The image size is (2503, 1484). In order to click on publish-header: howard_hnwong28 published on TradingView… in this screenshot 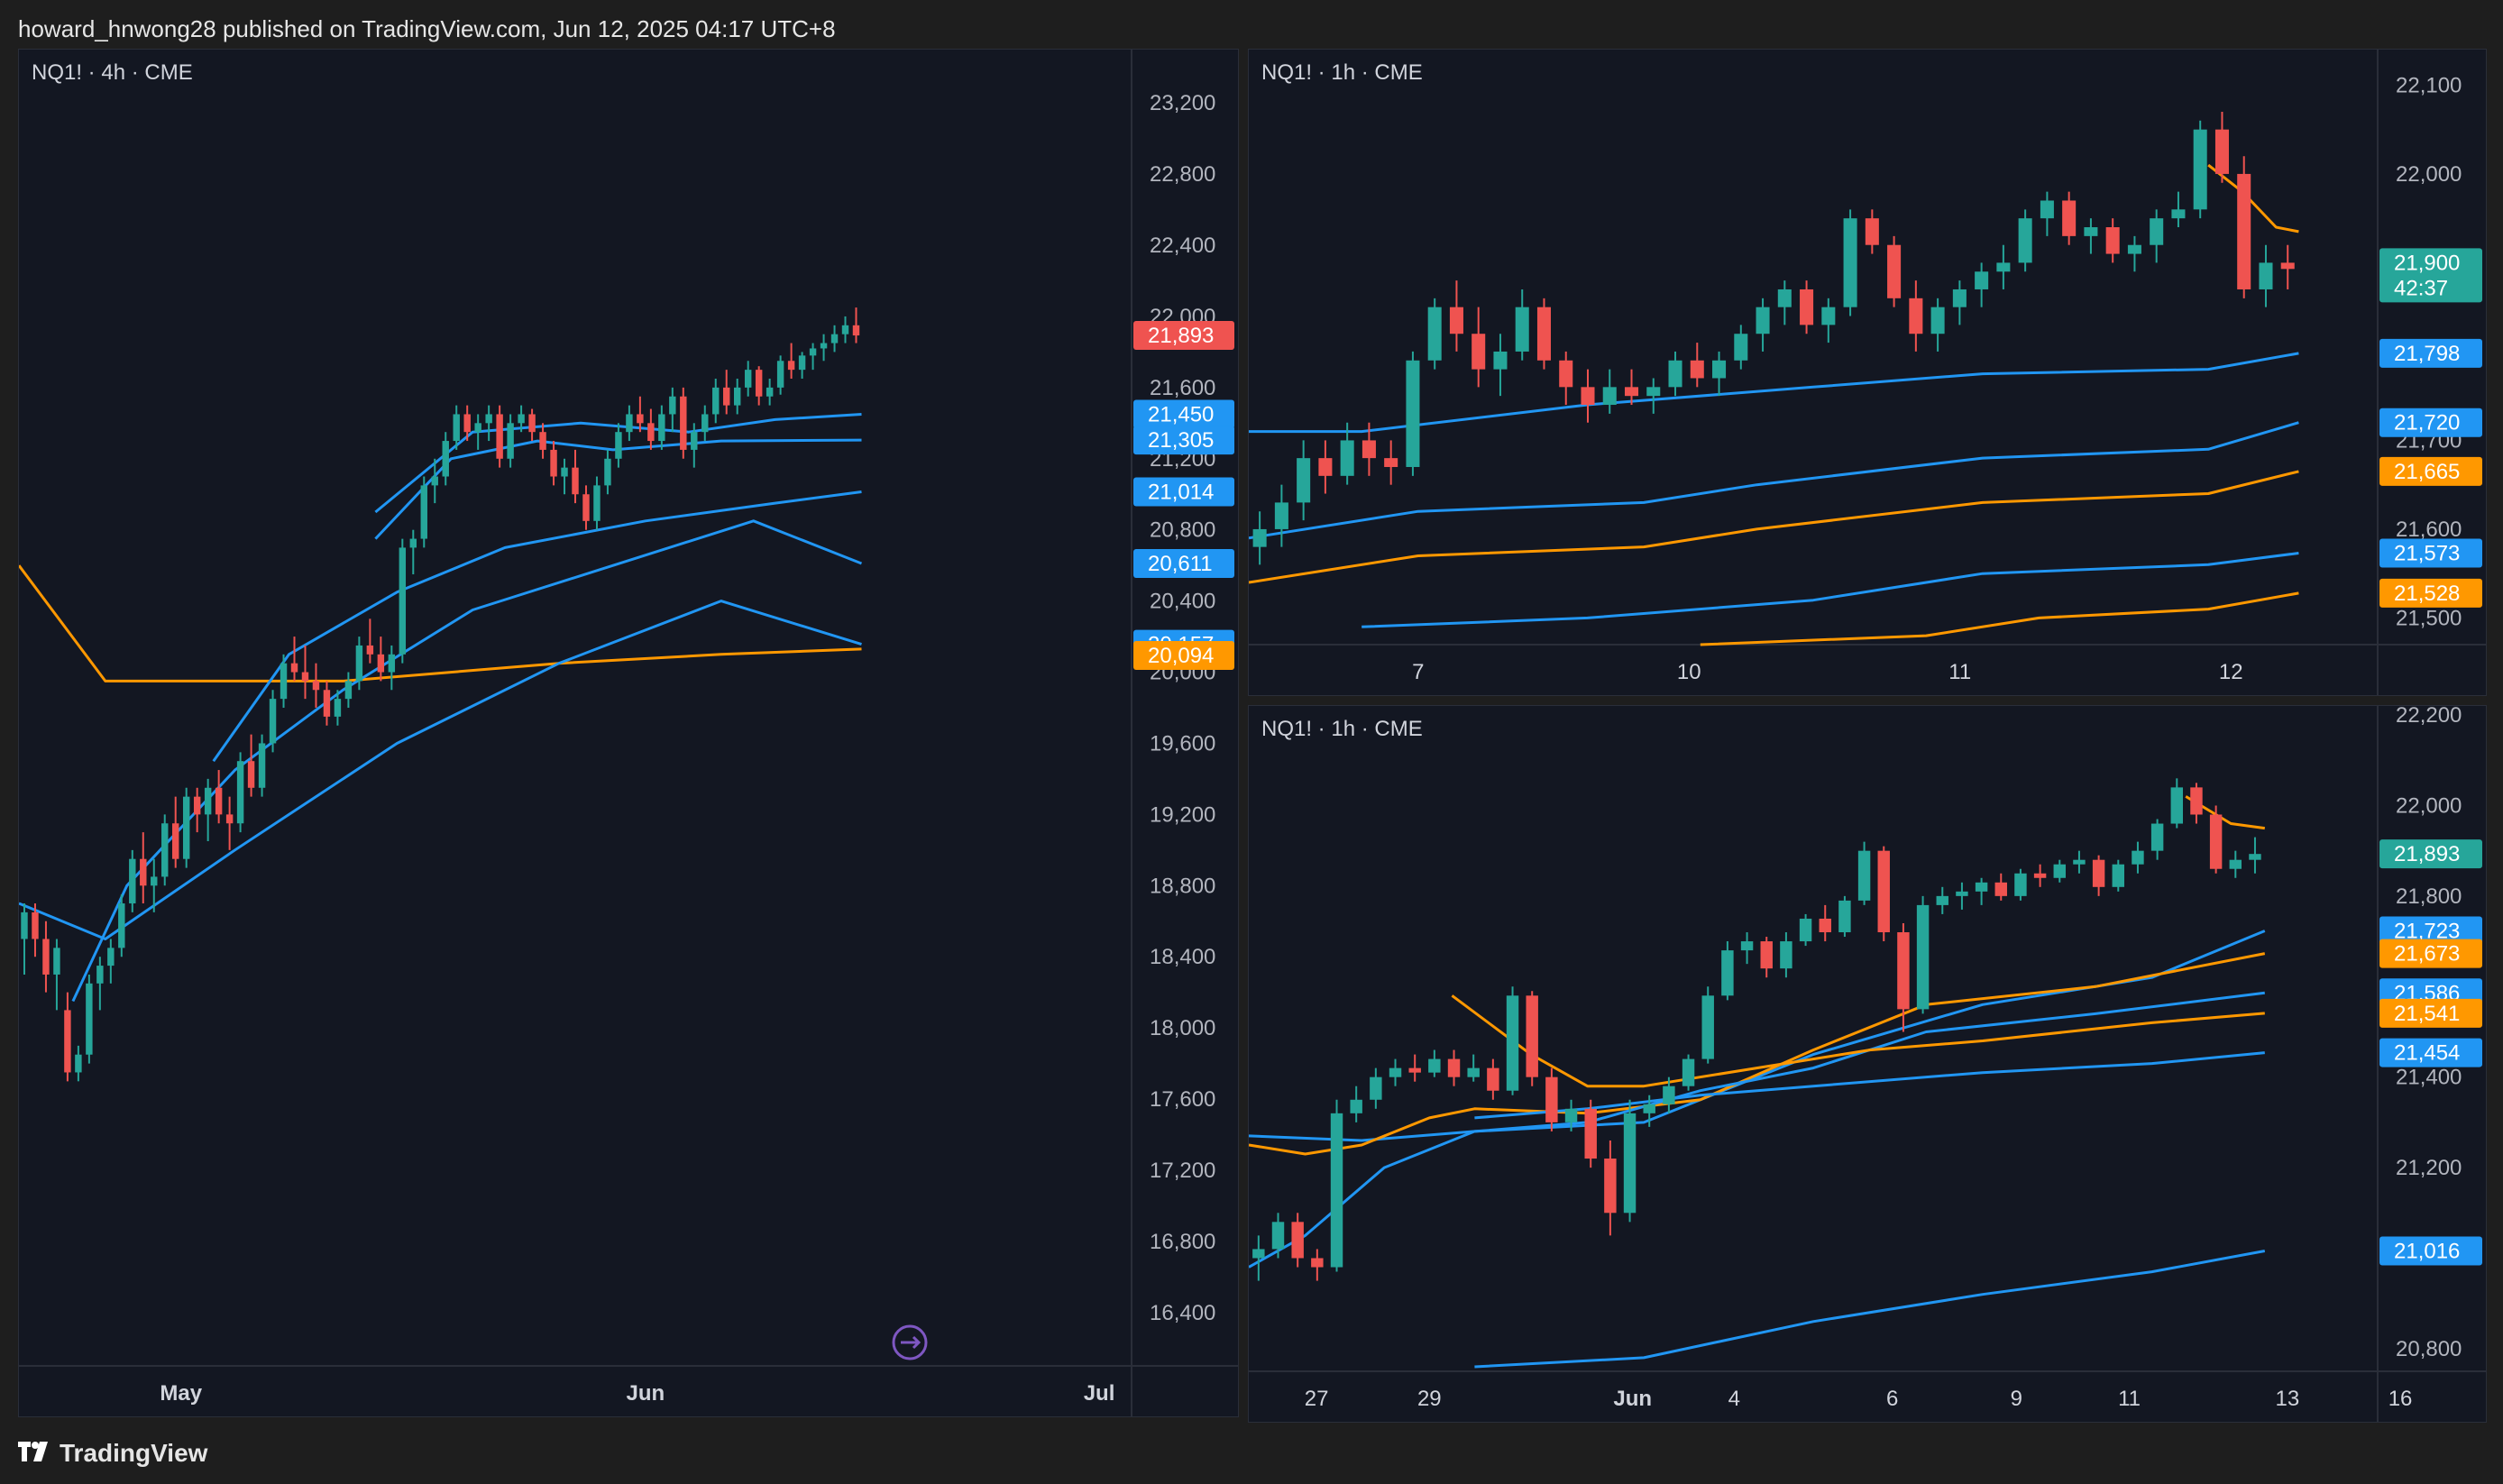, I will do `click(427, 28)`.